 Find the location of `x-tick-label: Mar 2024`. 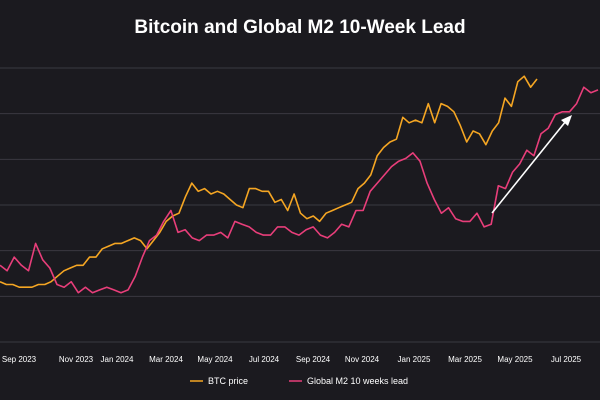

x-tick-label: Mar 2024 is located at coordinates (166, 359).